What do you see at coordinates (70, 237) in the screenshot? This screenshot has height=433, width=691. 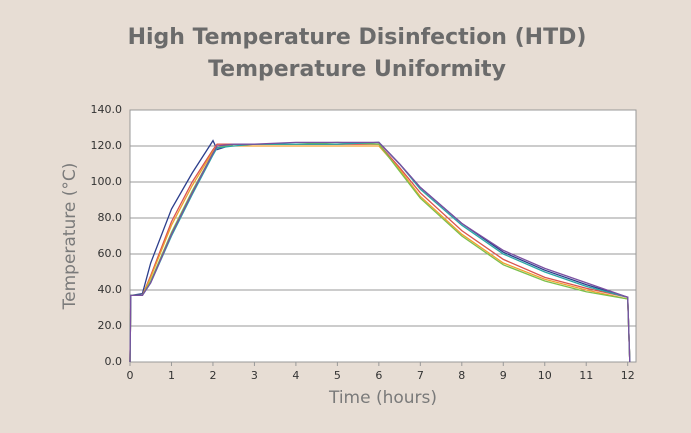 I see `y-axis-label: Temperature (°C)` at bounding box center [70, 237].